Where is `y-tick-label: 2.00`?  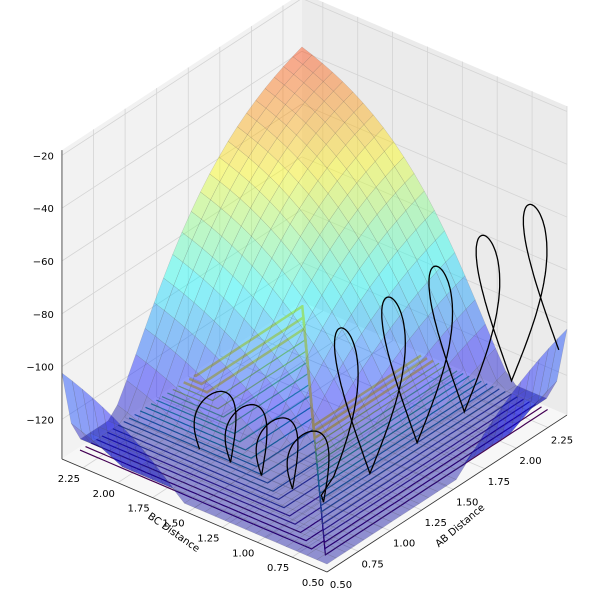 y-tick-label: 2.00 is located at coordinates (104, 494).